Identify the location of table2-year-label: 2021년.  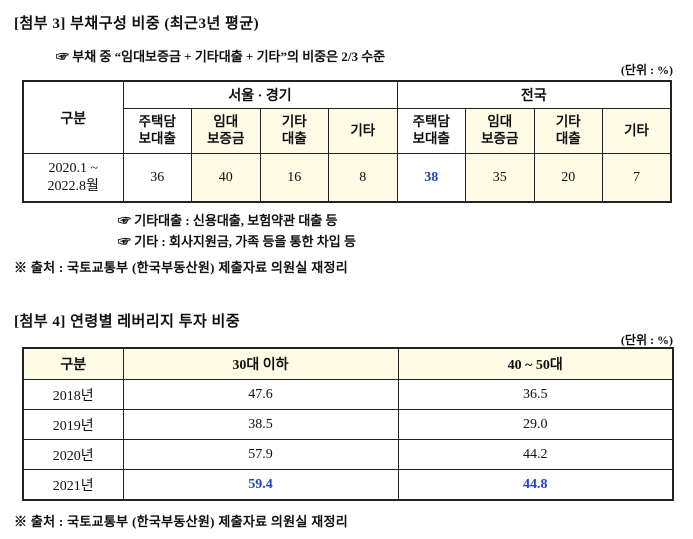
(73, 485).